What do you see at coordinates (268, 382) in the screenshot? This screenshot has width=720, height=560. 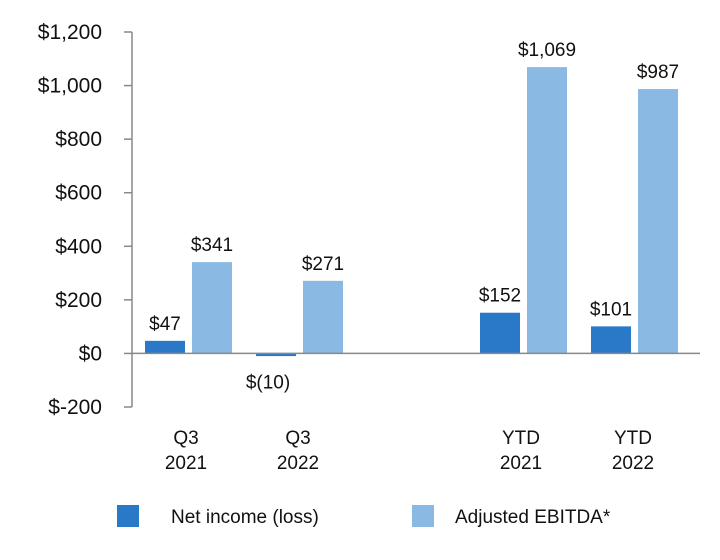 I see `data-label: $(10)` at bounding box center [268, 382].